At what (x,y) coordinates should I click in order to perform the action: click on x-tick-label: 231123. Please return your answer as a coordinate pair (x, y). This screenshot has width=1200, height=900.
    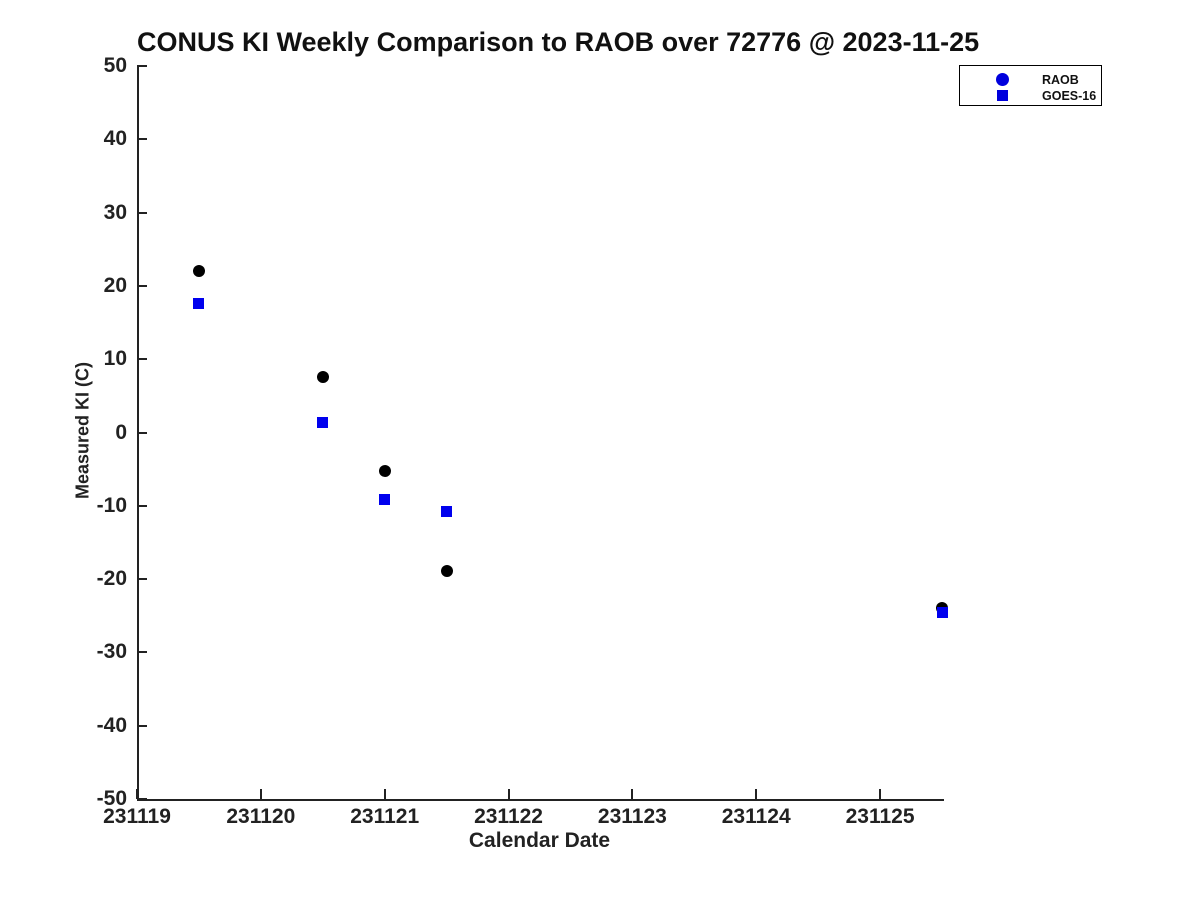
    Looking at the image, I should click on (632, 816).